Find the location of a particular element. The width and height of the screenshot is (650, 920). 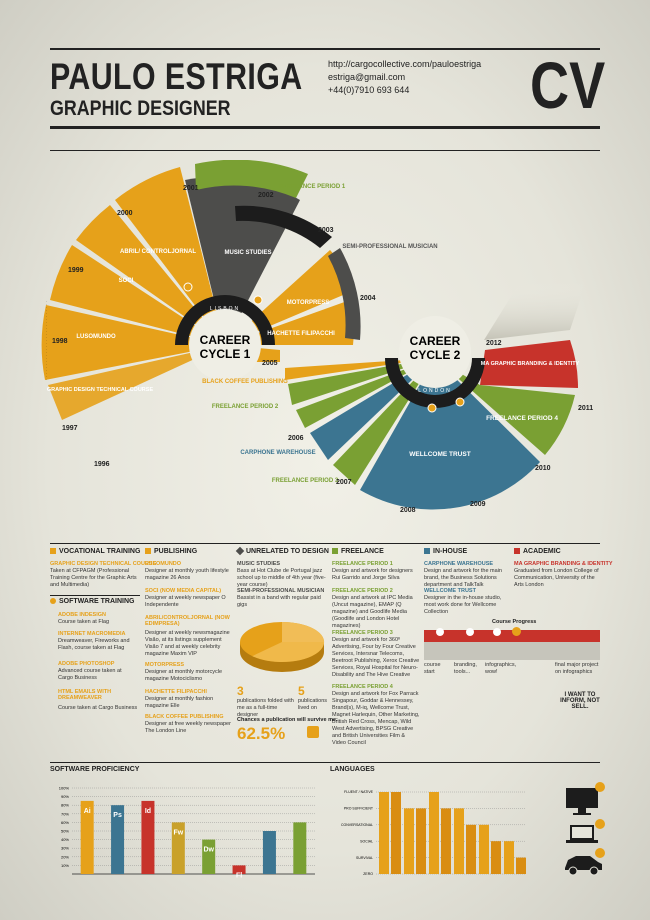

label-semipro: SEMI-PROFESSIONAL MUSICIAN is located at coordinates (389, 247).